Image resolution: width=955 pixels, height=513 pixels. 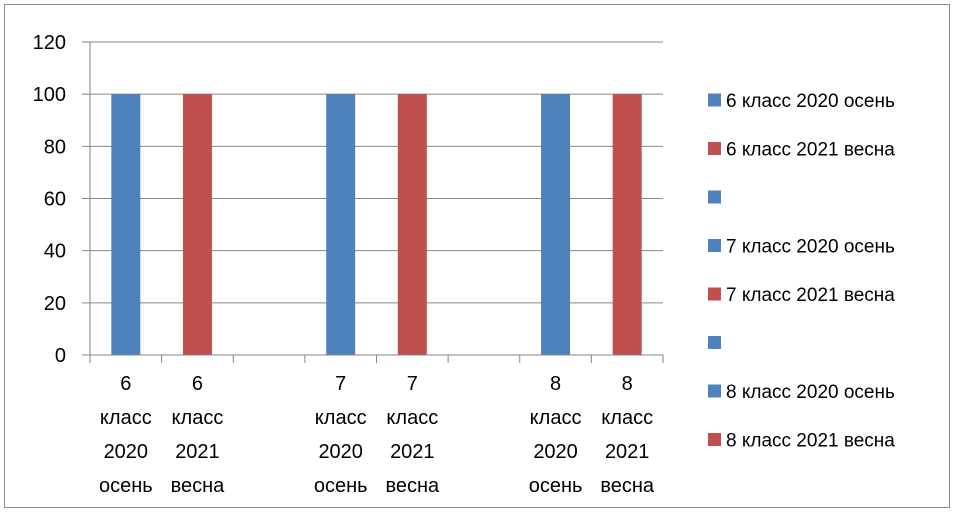 What do you see at coordinates (55, 252) in the screenshot?
I see `y-tick-label: 40` at bounding box center [55, 252].